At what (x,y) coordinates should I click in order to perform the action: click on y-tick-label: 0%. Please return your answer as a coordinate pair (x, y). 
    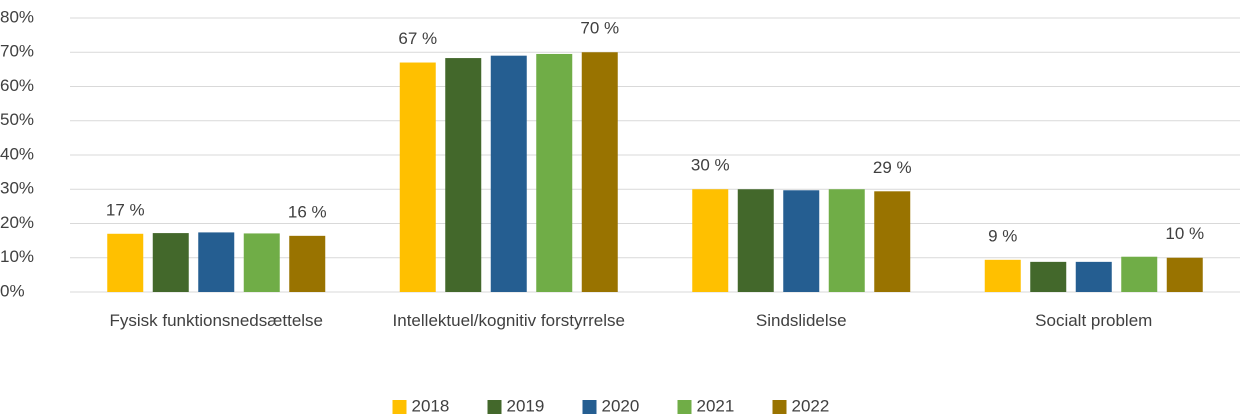
    Looking at the image, I should click on (12, 290).